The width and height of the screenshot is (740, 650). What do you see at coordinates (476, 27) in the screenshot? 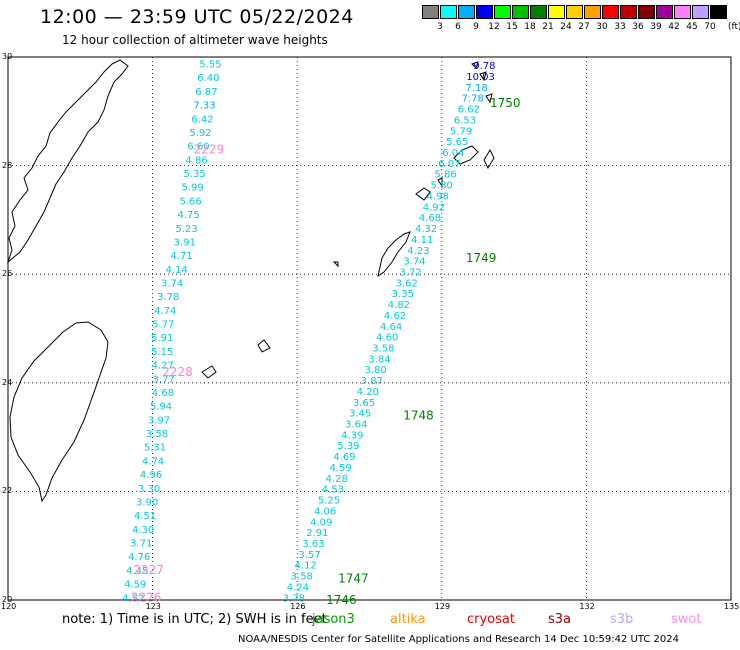
I see `color-scale-label: 9` at bounding box center [476, 27].